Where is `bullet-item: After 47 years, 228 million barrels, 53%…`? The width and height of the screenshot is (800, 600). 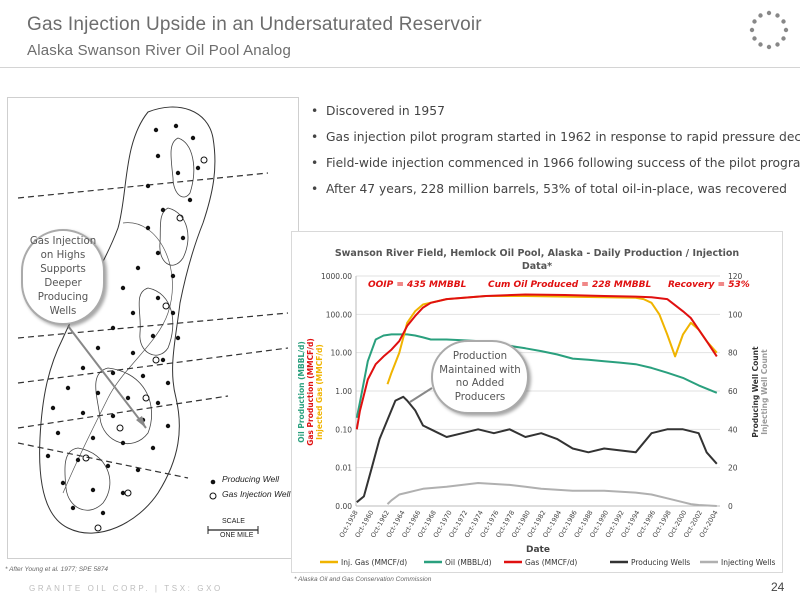
bullet-item: After 47 years, 228 million barrels, 53%… is located at coordinates (555, 195).